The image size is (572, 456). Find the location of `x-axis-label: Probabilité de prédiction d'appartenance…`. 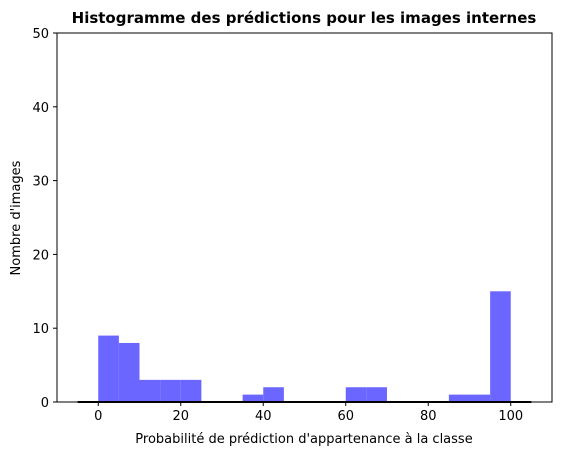

x-axis-label: Probabilité de prédiction d'appartenance… is located at coordinates (303, 439).